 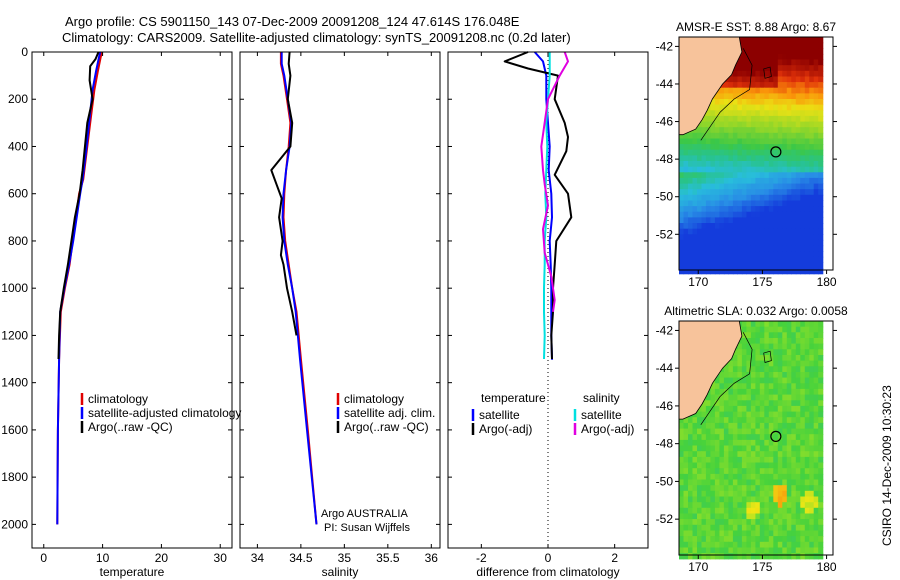 What do you see at coordinates (607, 429) in the screenshot?
I see `legend-label: Argo(-adj)` at bounding box center [607, 429].